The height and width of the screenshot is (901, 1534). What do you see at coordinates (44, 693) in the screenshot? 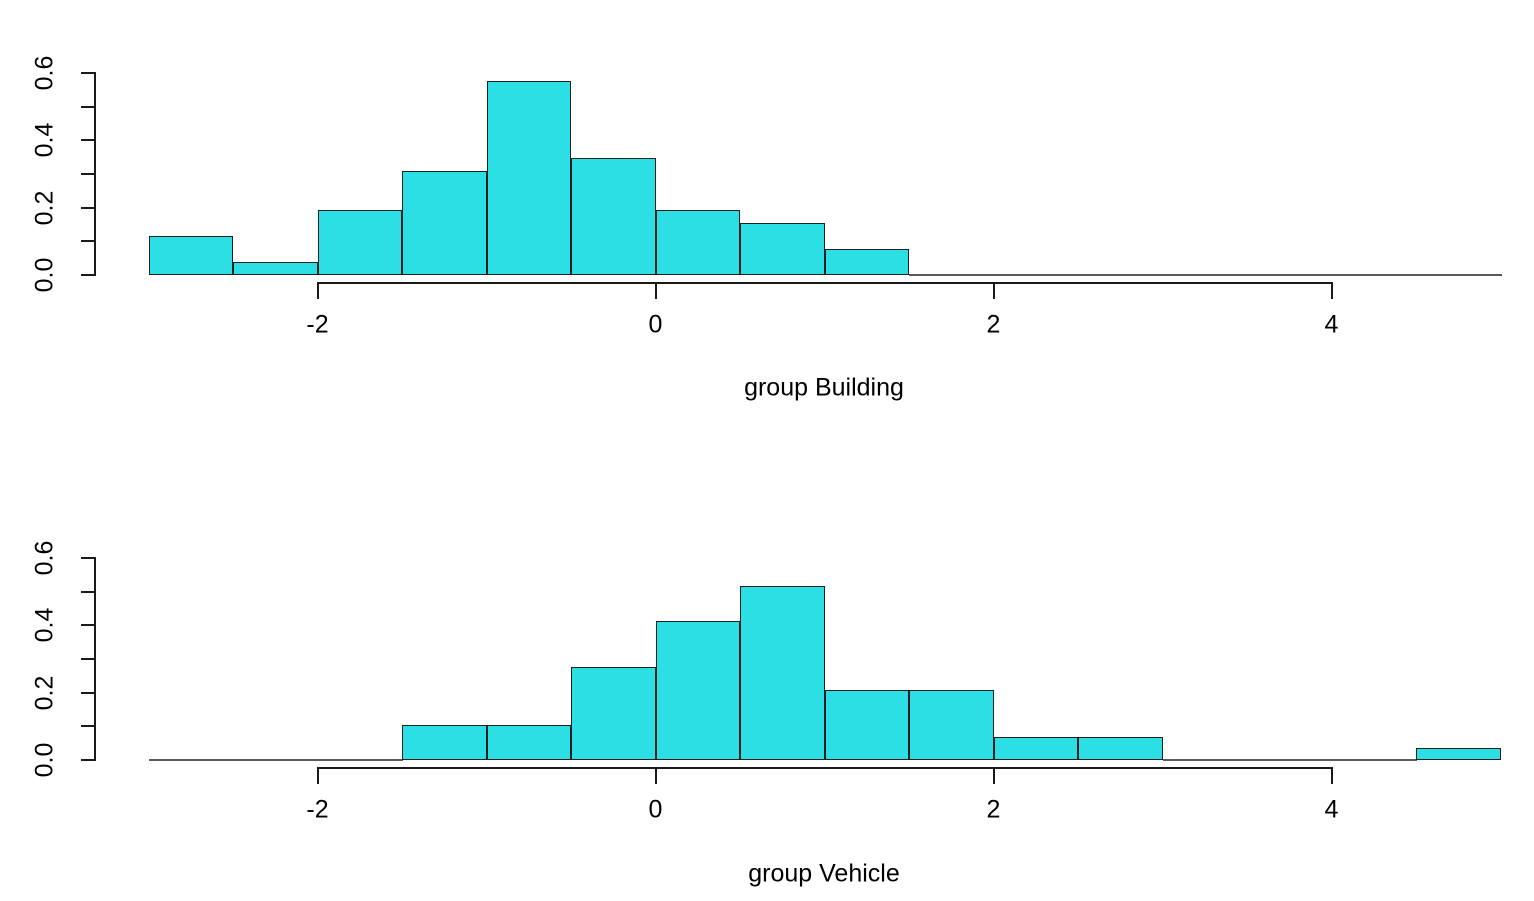
I see `y-tick-label: 0.2` at bounding box center [44, 693].